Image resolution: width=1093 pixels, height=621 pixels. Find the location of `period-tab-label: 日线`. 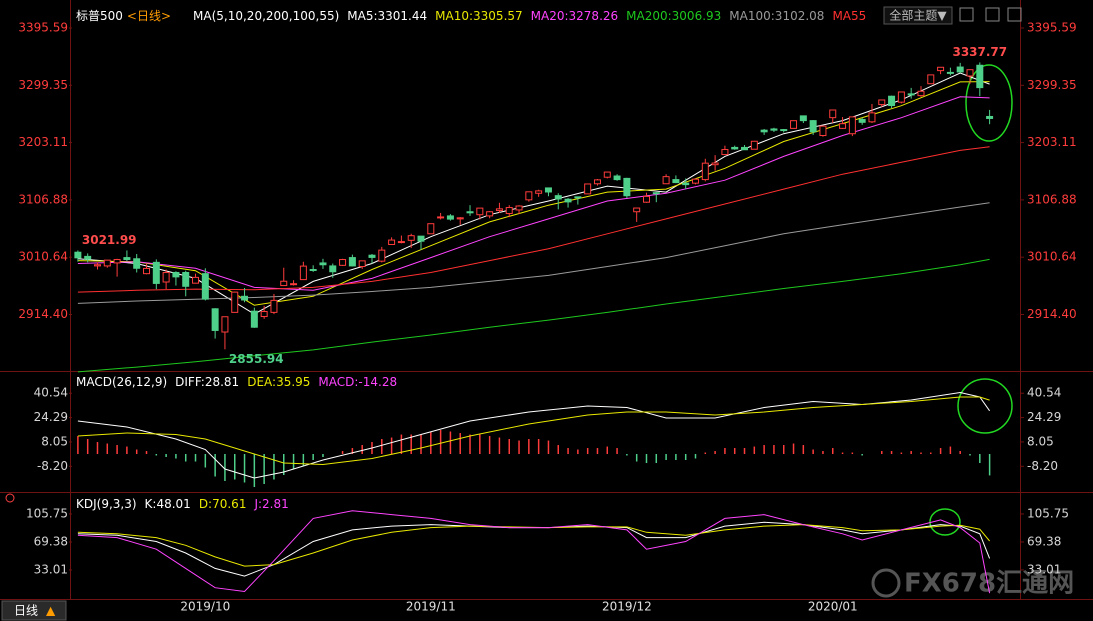

period-tab-label: 日线 is located at coordinates (26, 611).